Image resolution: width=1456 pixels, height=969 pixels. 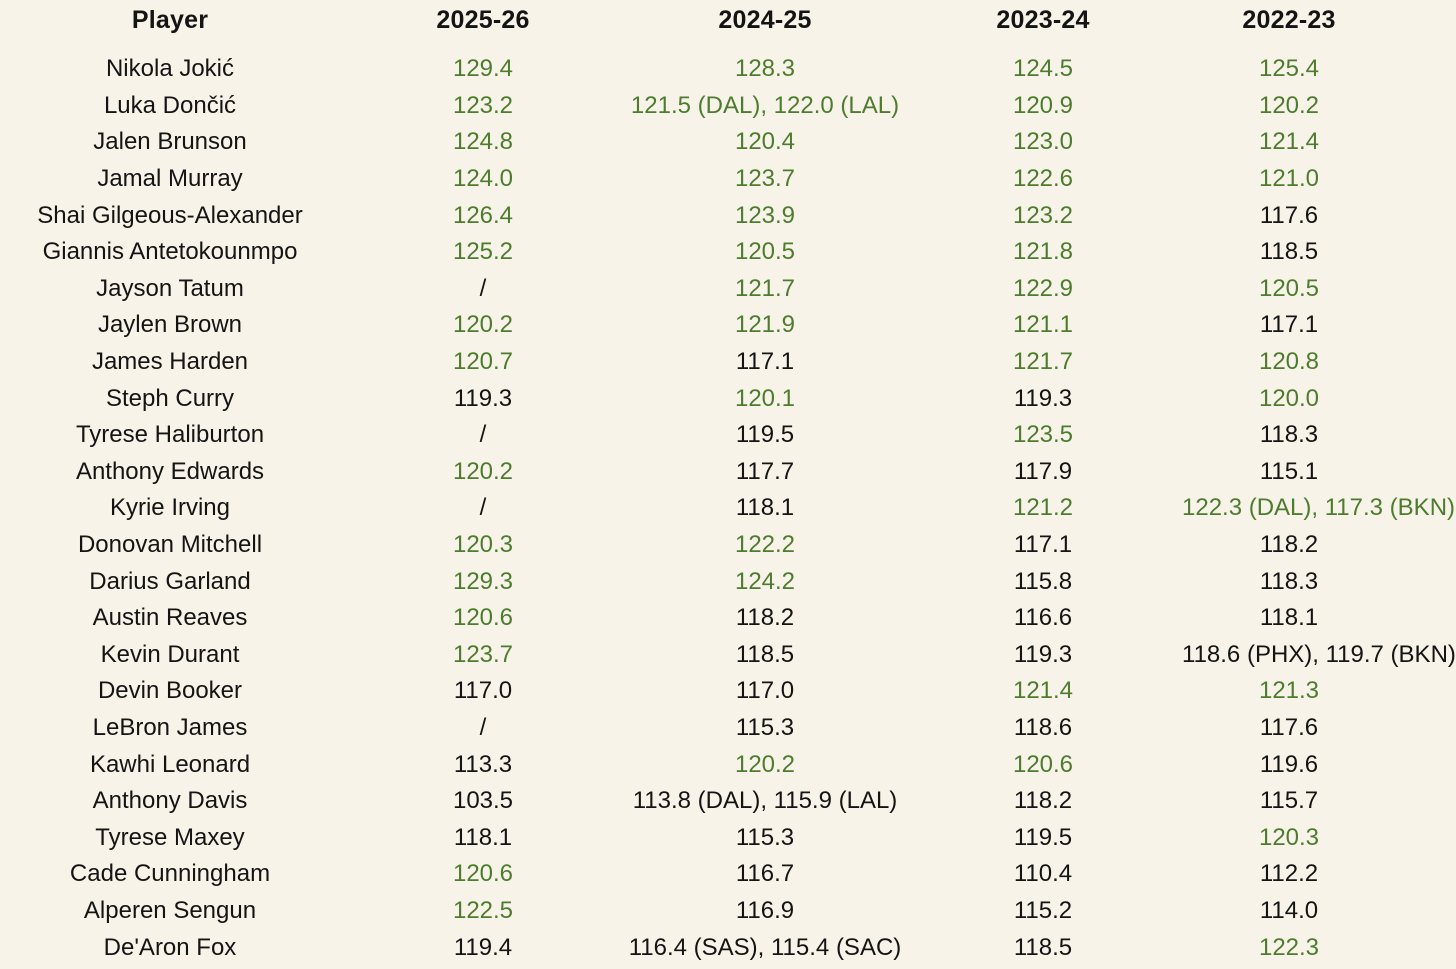 I want to click on season-value-cell: 119.3, so click(x=1043, y=654).